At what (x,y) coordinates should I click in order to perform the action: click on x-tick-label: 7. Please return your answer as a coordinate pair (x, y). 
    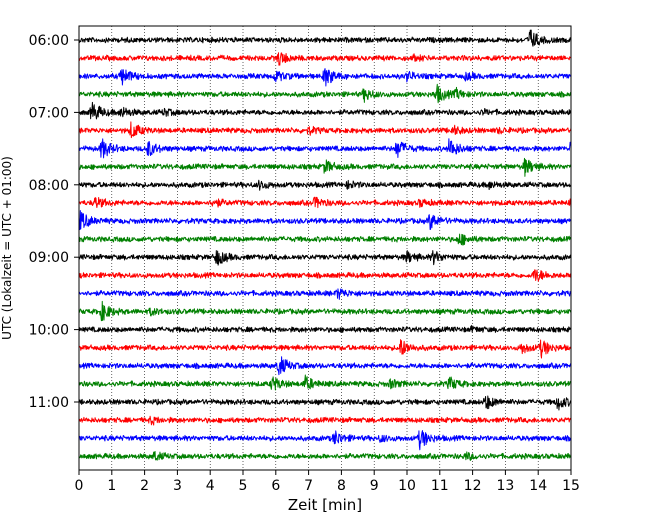
    Looking at the image, I should click on (308, 486).